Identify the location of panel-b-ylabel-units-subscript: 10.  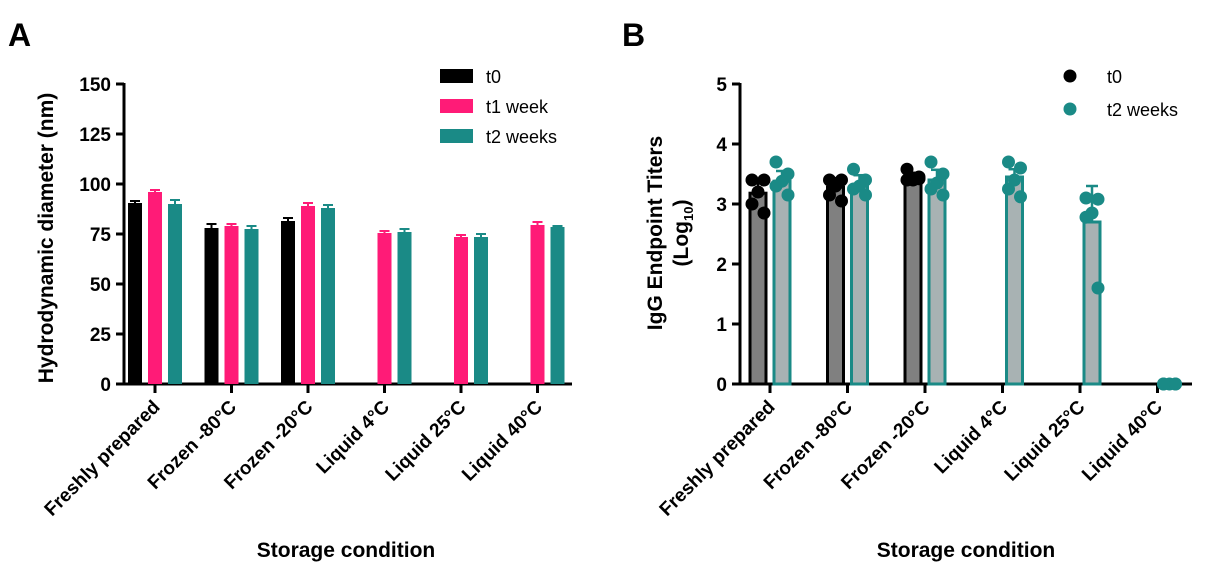
(688, 214).